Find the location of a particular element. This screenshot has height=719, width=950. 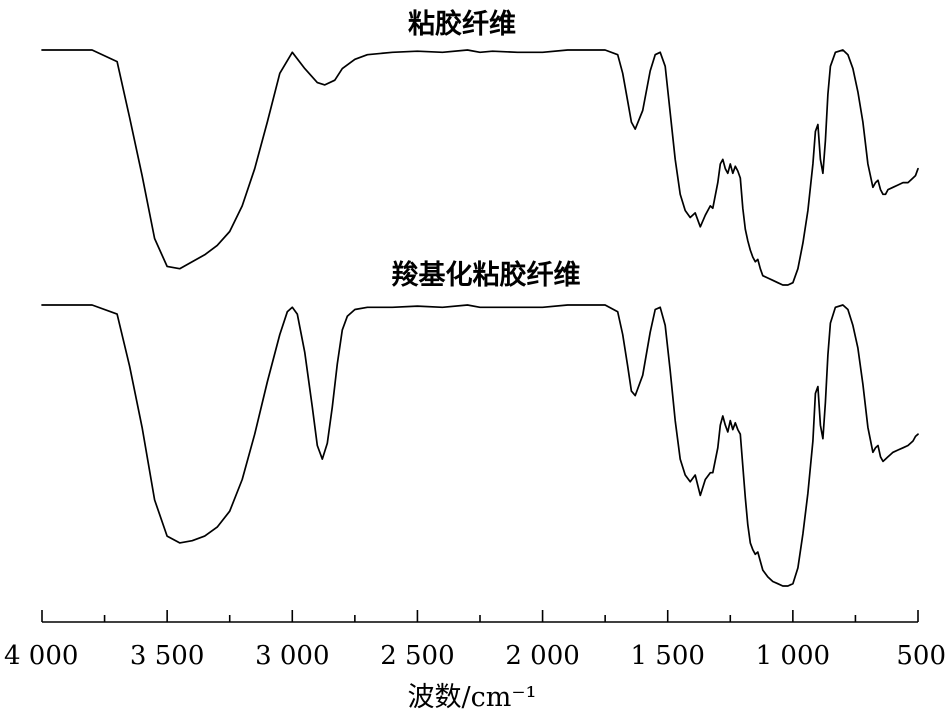

x-tick-label: 1 000 is located at coordinates (793, 656).